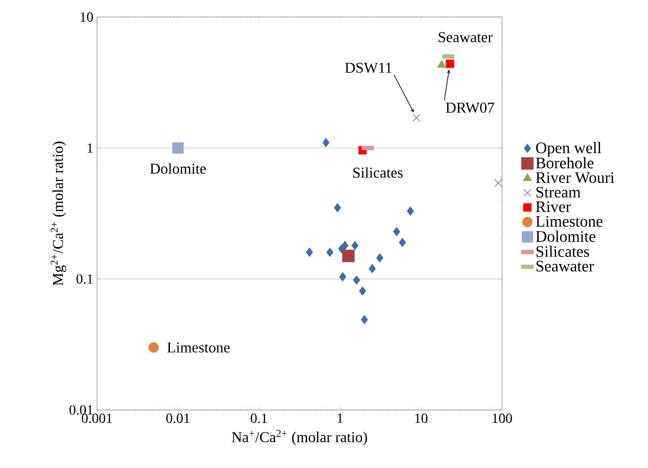 This screenshot has width=648, height=468. I want to click on legend-label: Limestone, so click(569, 221).